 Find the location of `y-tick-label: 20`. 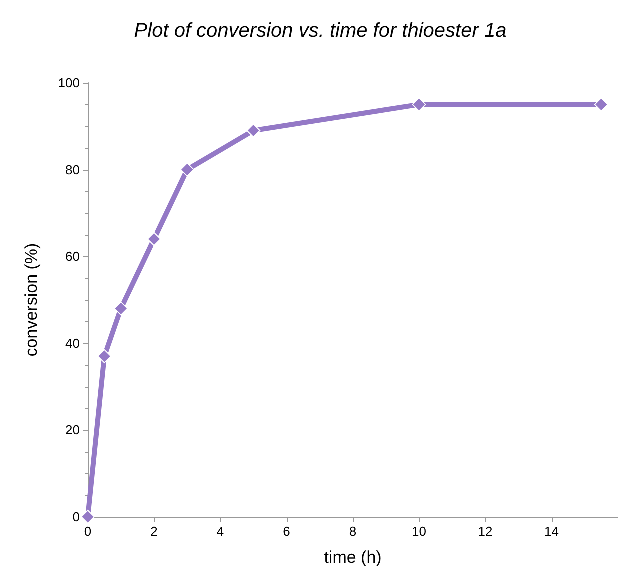

y-tick-label: 20 is located at coordinates (73, 430).